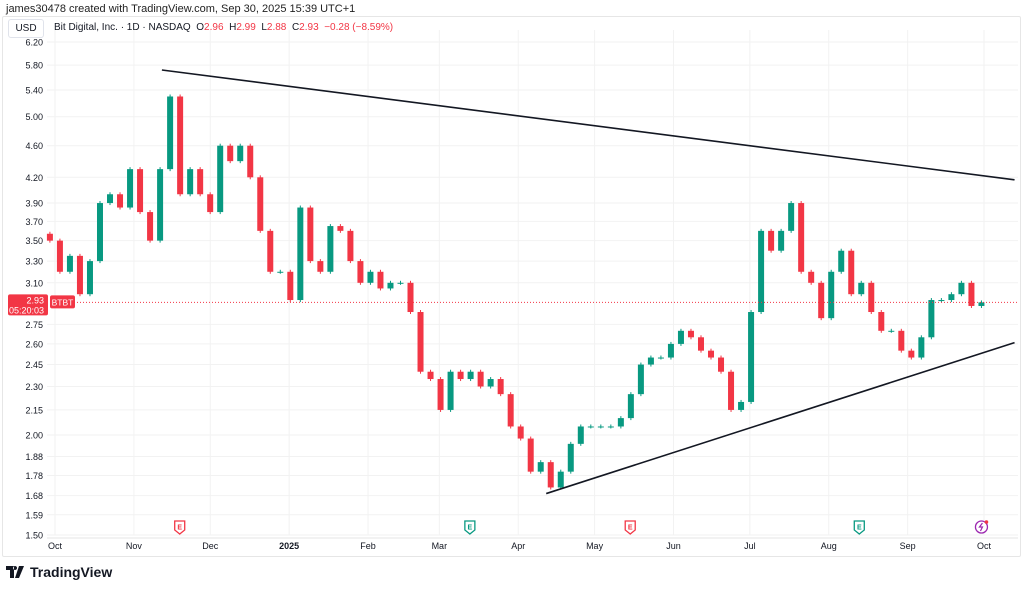 Image resolution: width=1024 pixels, height=590 pixels. What do you see at coordinates (34, 262) in the screenshot?
I see `y-tick-label: 3.30` at bounding box center [34, 262].